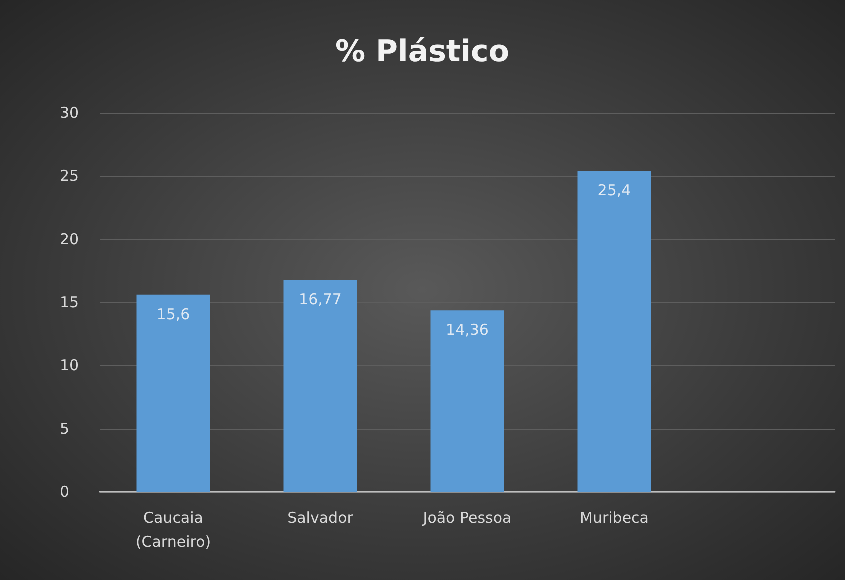  What do you see at coordinates (174, 530) in the screenshot?
I see `x-tick-label: Caucaia (Carneiro)` at bounding box center [174, 530].